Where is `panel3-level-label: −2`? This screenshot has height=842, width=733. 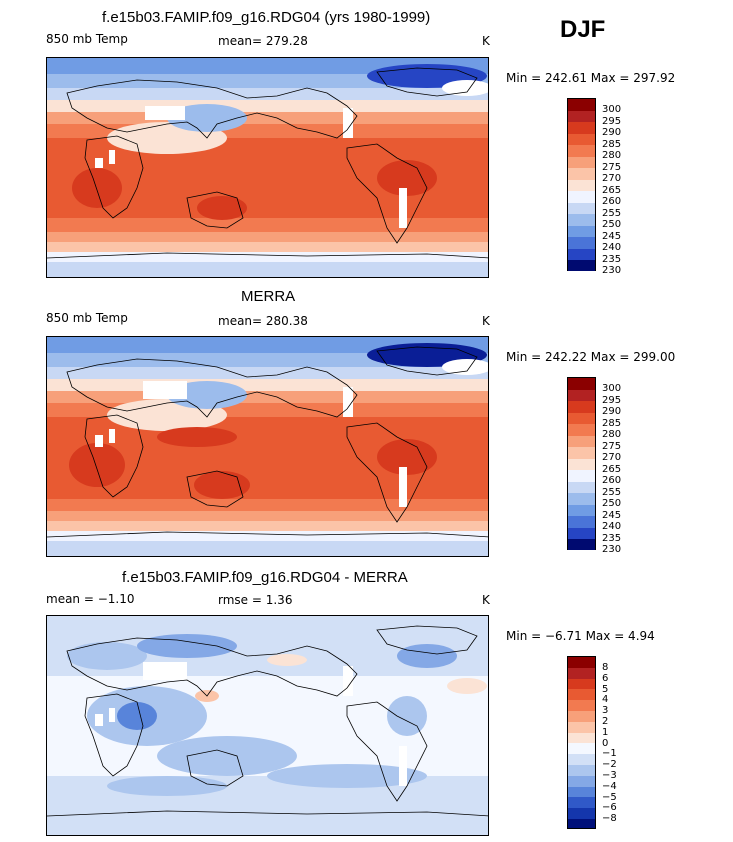
panel3-level-label: −2 is located at coordinates (609, 765).